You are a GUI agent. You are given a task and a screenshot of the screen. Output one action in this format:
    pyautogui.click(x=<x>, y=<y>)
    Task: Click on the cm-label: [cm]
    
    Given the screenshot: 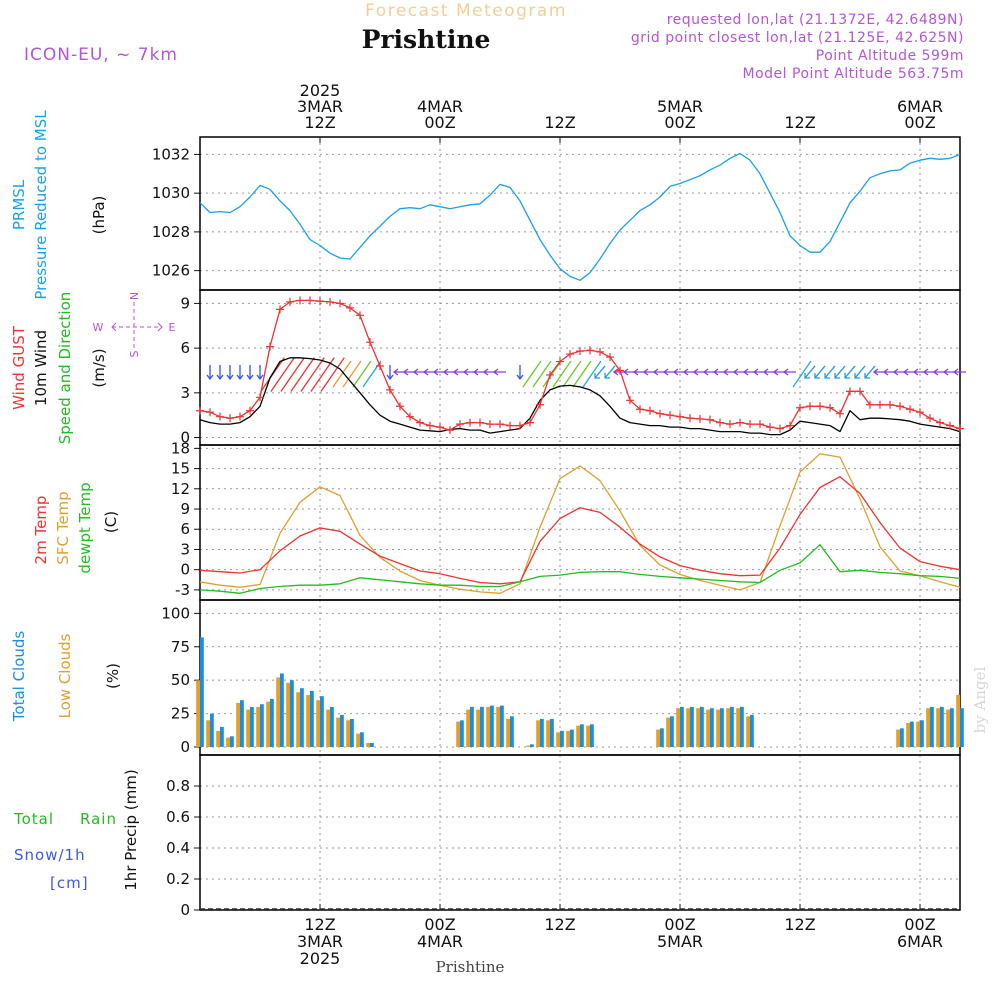 What is the action you would take?
    pyautogui.click(x=69, y=883)
    